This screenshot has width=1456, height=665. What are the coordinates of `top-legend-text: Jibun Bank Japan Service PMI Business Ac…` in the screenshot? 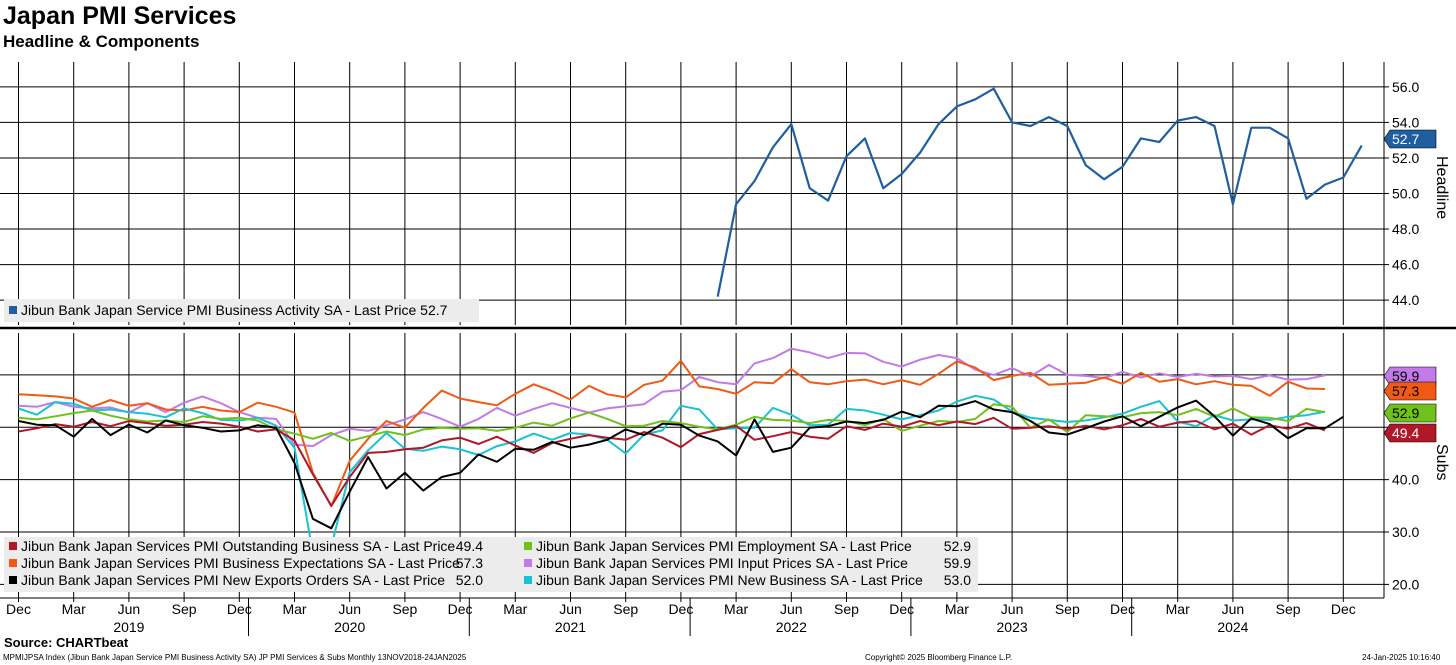 It's located at (234, 310).